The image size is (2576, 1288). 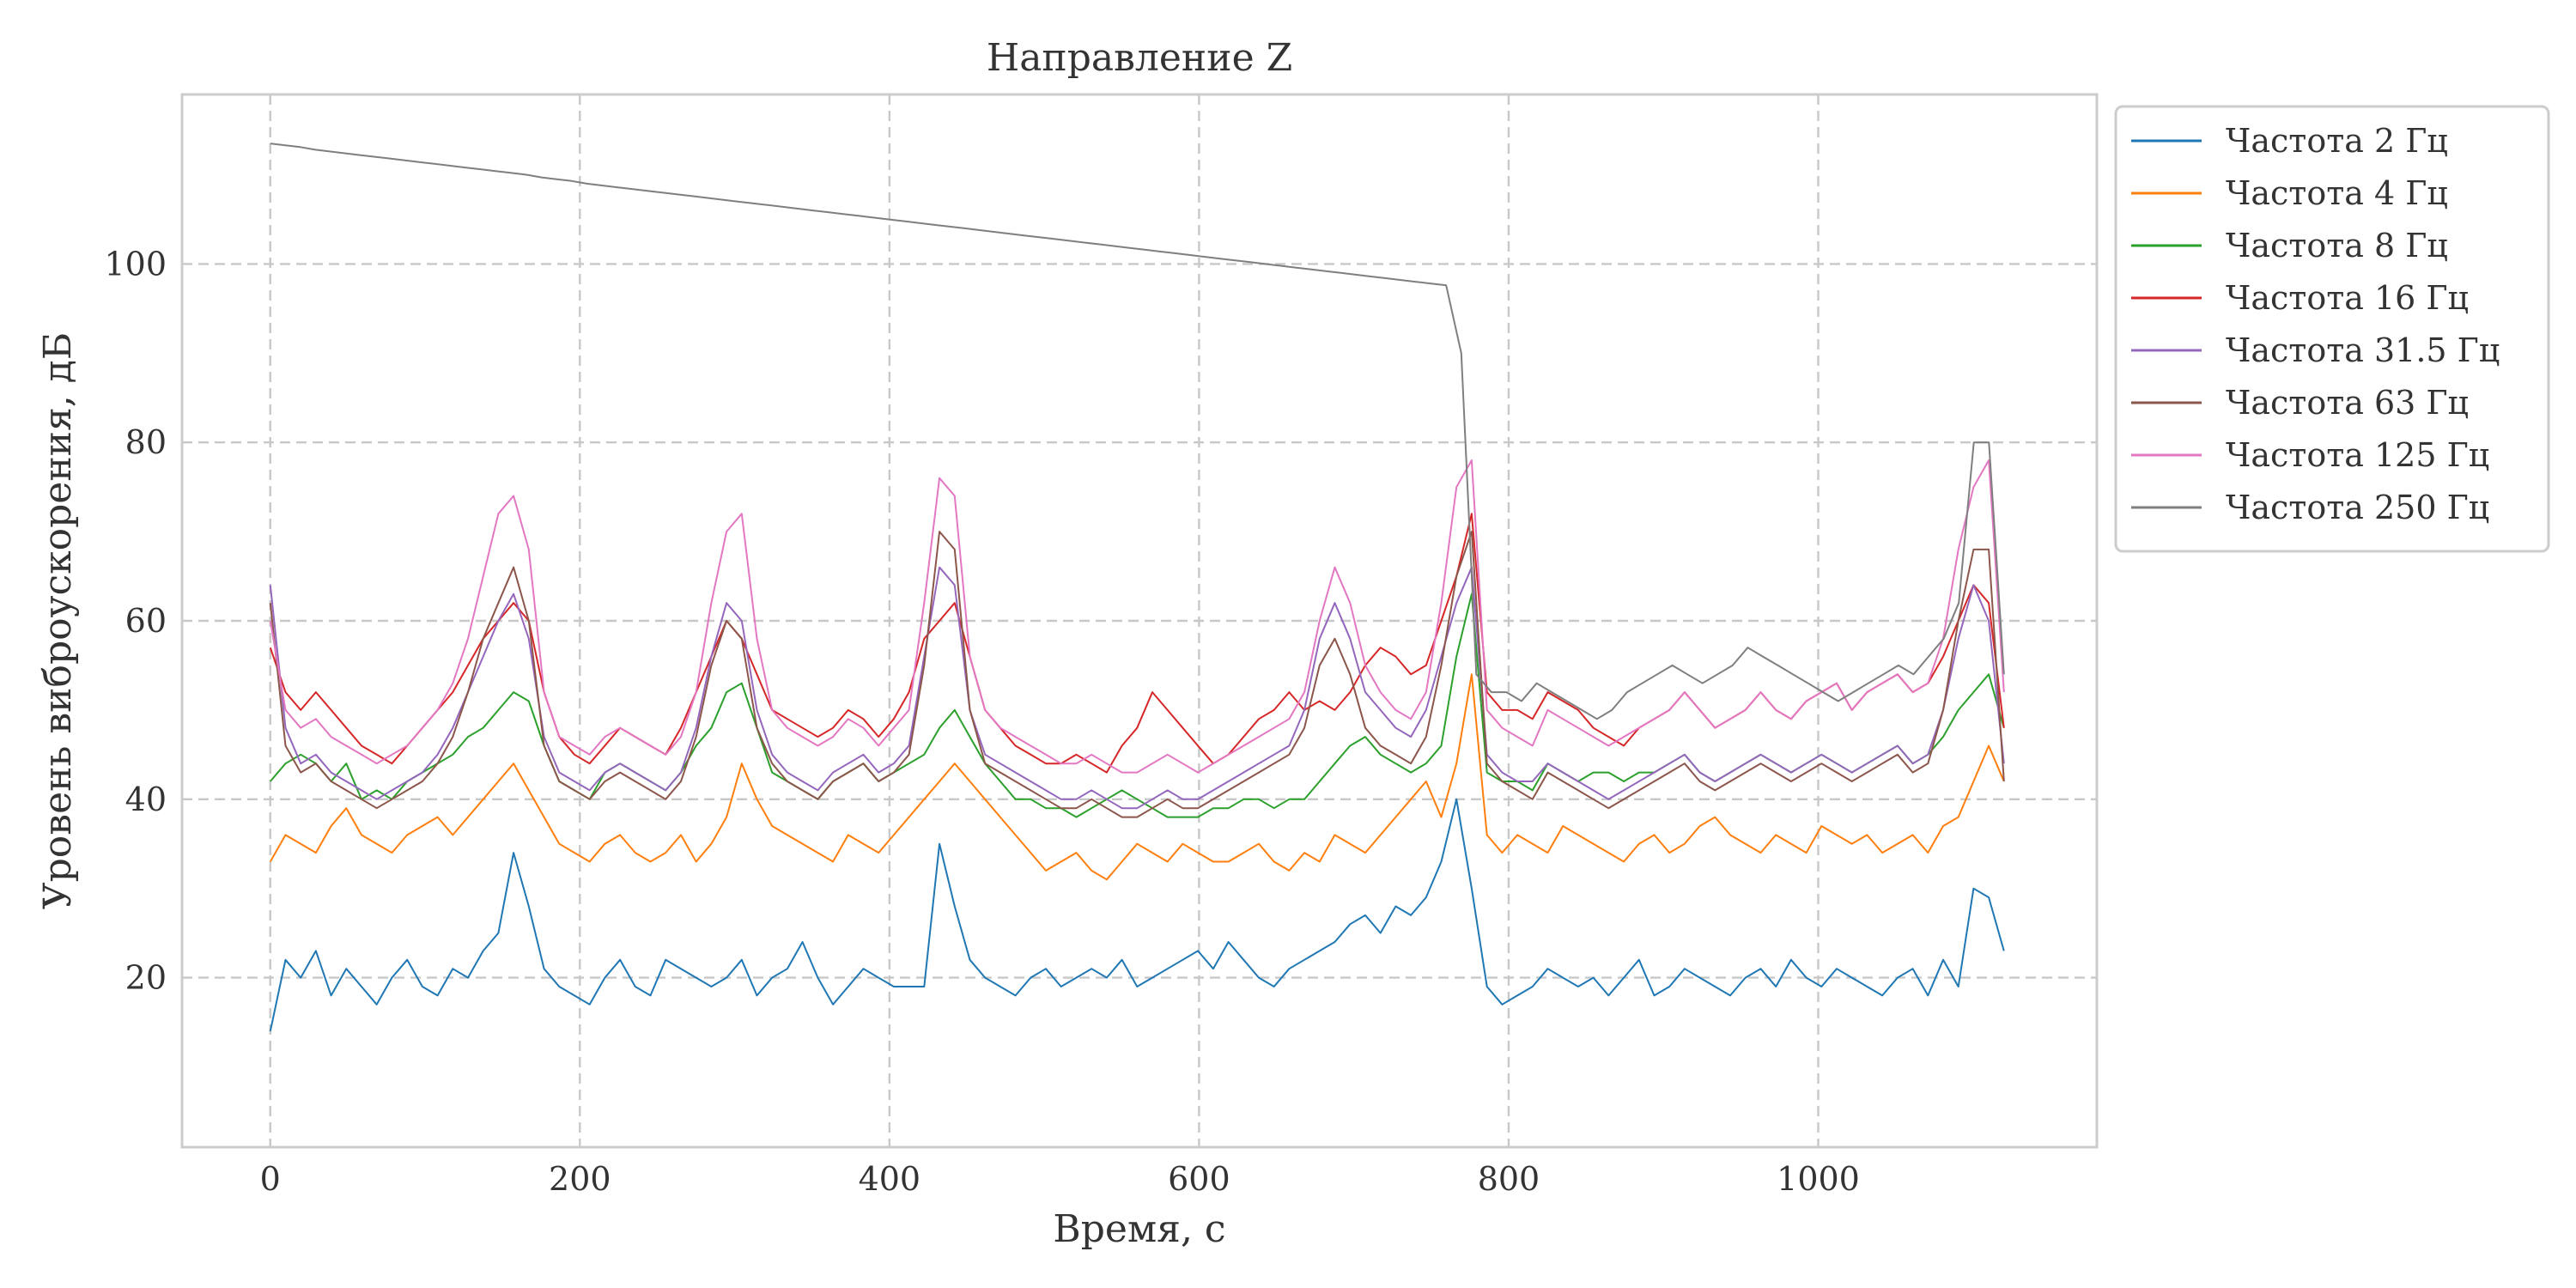 What do you see at coordinates (1060, 1179) in the screenshot?
I see `x-axis-ticks: 0 200 400 600 800 1000` at bounding box center [1060, 1179].